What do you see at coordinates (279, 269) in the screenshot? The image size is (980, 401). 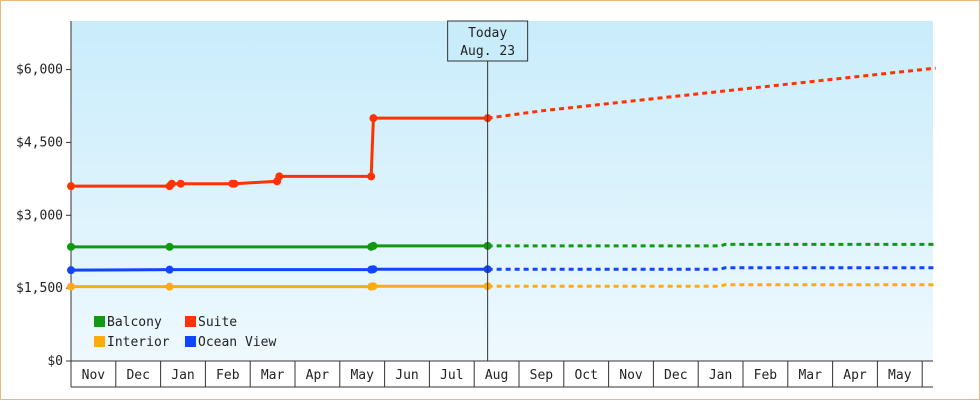 I see `ocean-view-history-line` at bounding box center [279, 269].